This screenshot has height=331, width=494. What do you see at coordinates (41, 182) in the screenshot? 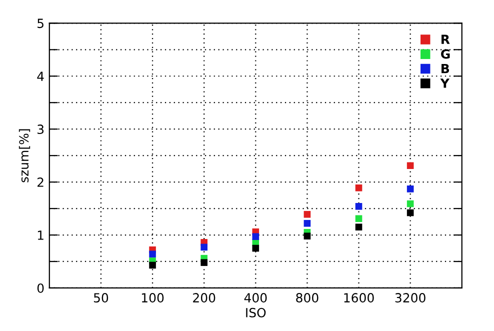
I see `y-tick-label: 2` at bounding box center [41, 182].